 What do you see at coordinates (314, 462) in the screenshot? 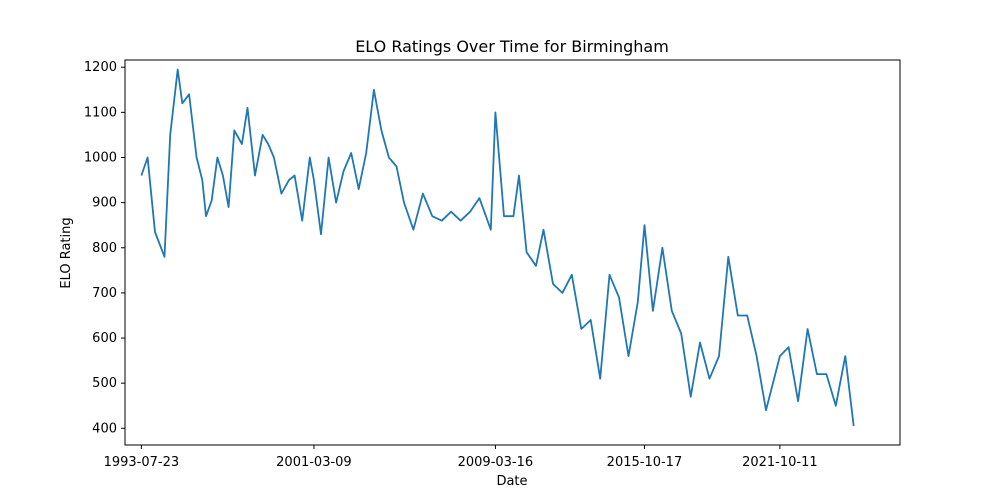
I see `x-tick-label: 2001-03-09` at bounding box center [314, 462].